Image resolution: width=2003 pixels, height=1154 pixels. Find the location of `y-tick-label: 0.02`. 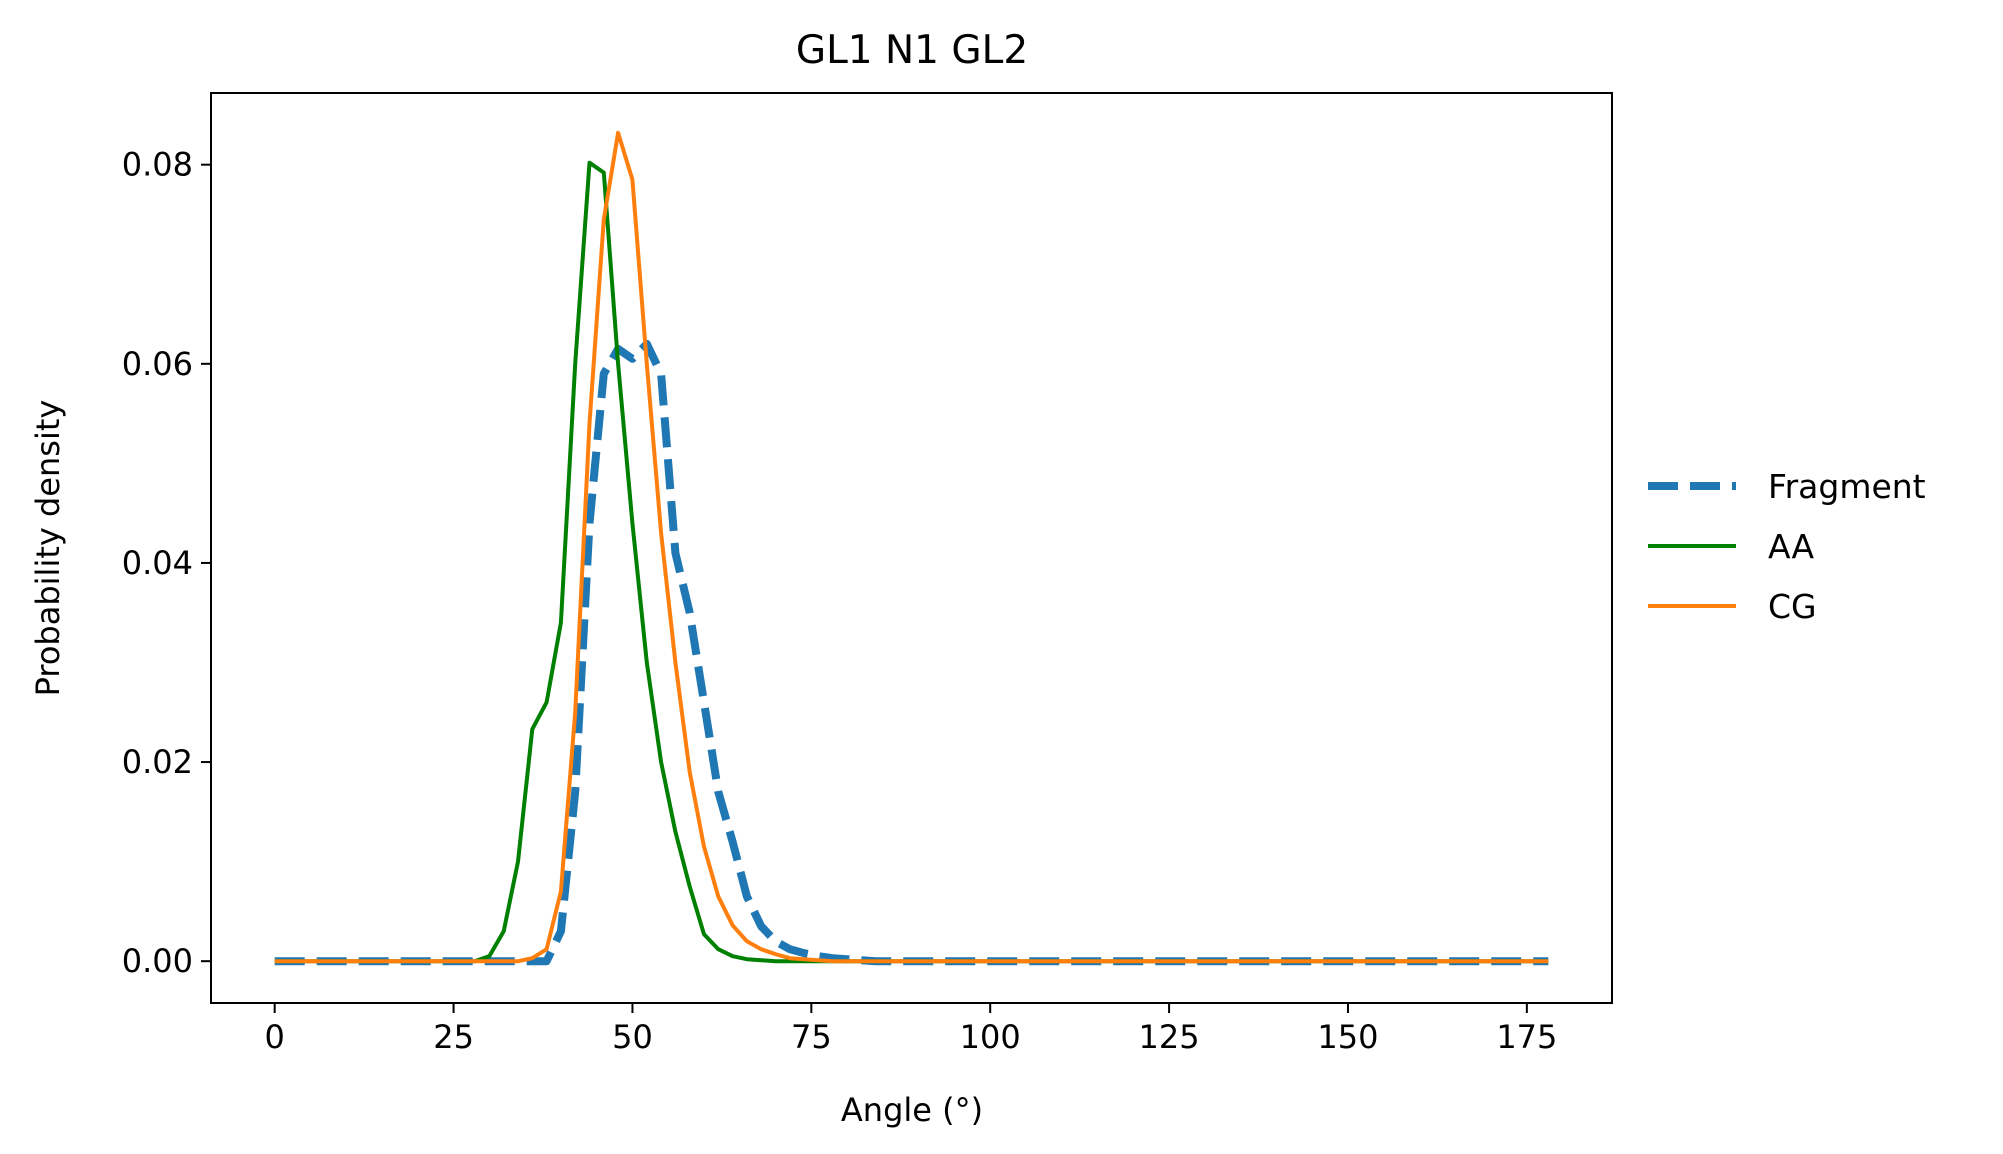

y-tick-label: 0.02 is located at coordinates (157, 762).